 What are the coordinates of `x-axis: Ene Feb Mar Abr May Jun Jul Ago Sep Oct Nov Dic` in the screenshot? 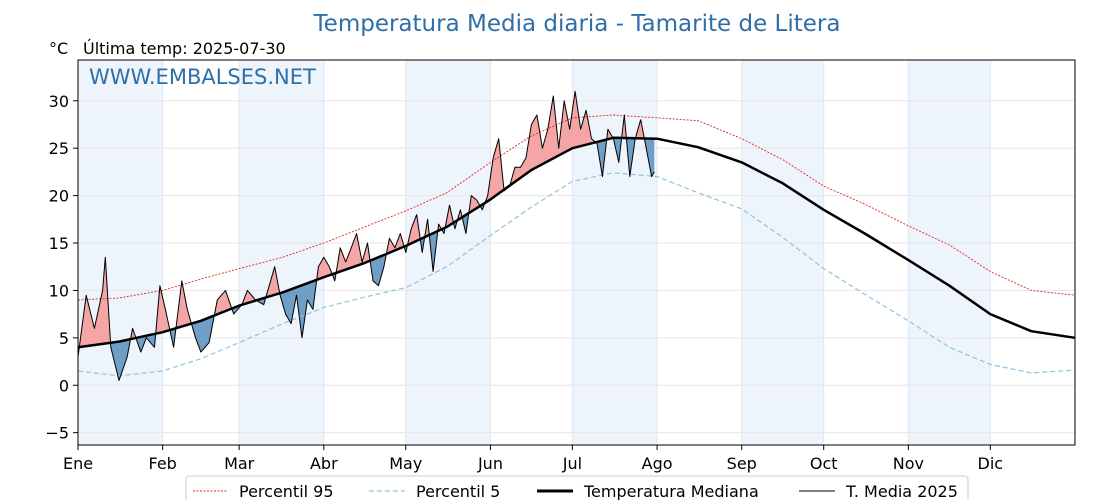 It's located at (533, 459).